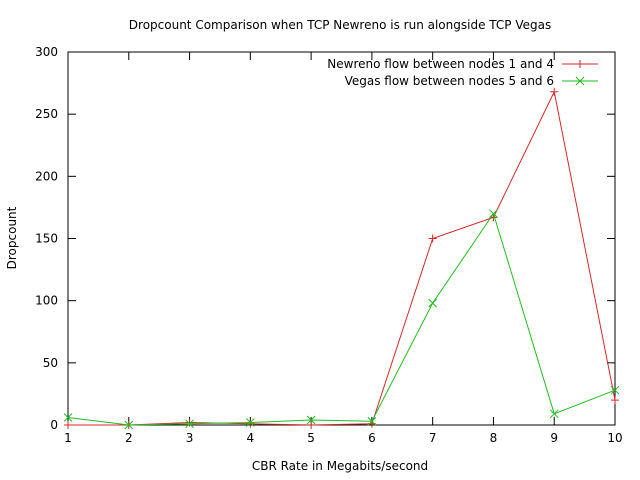  What do you see at coordinates (12, 237) in the screenshot?
I see `y-axis-label: Dropcount` at bounding box center [12, 237].